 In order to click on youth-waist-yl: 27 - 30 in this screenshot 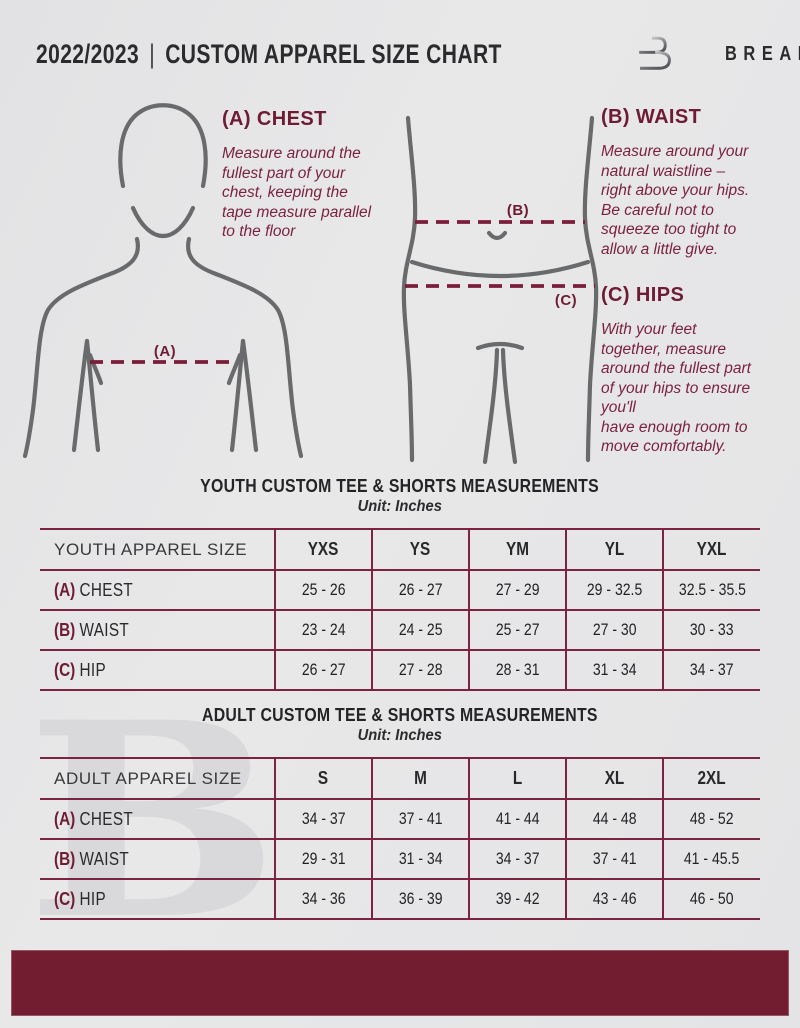, I will do `click(614, 630)`.